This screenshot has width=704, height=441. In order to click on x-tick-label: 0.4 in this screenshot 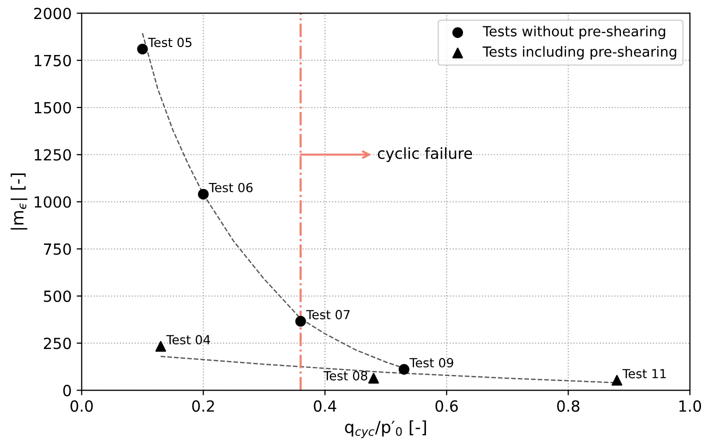, I will do `click(325, 406)`.